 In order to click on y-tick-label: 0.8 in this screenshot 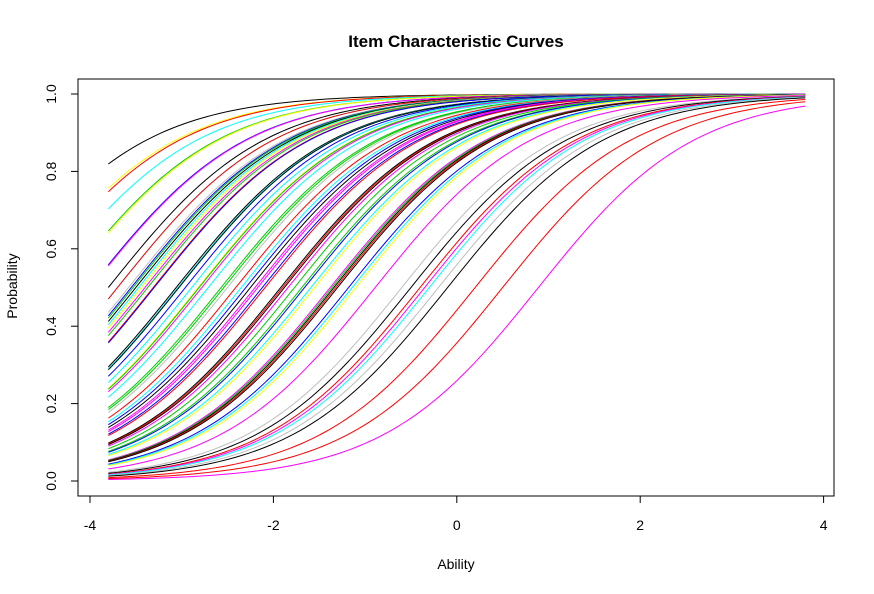, I will do `click(51, 171)`.